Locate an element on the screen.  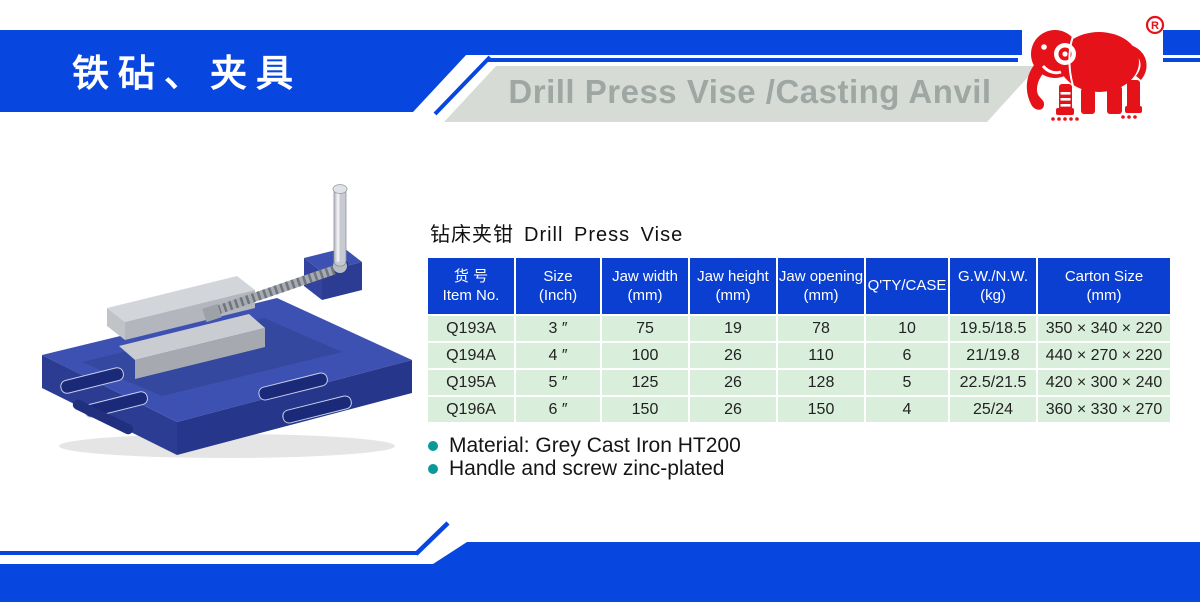
table-cell: 75 is located at coordinates (645, 328).